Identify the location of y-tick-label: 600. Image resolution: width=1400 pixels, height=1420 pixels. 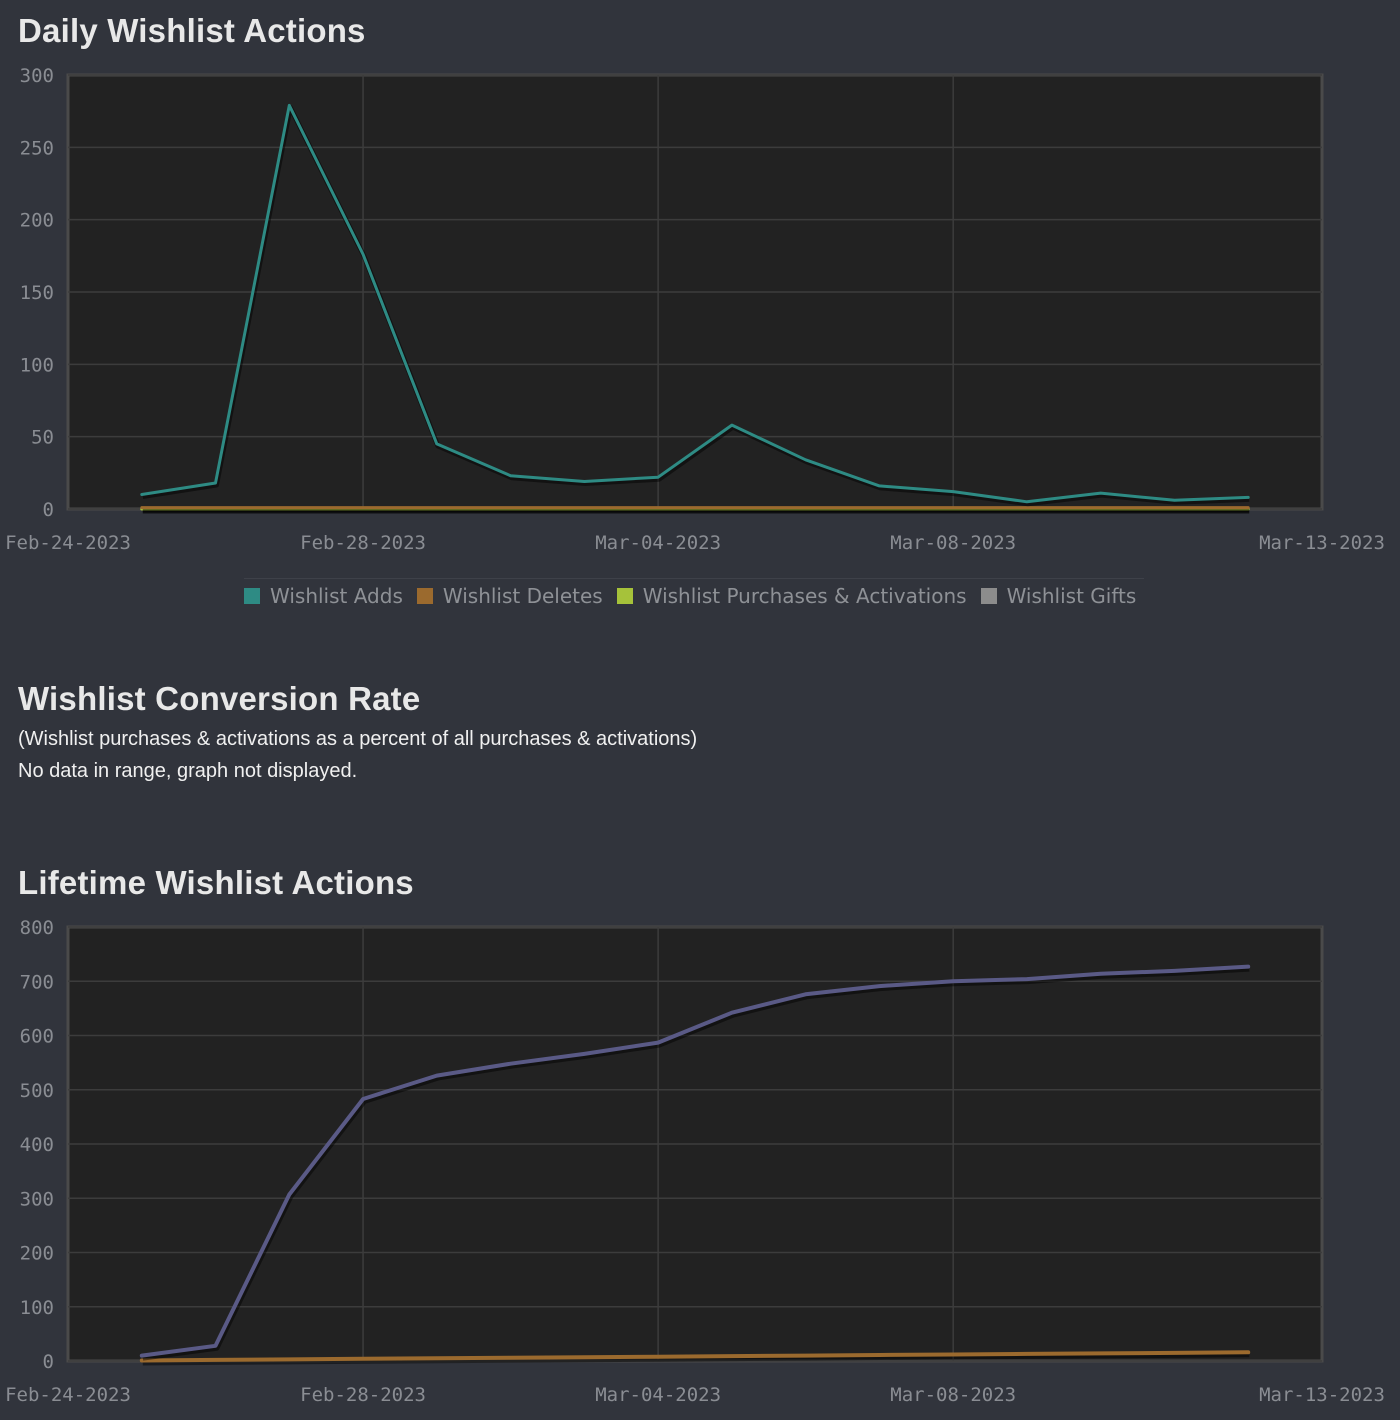
(37, 1037).